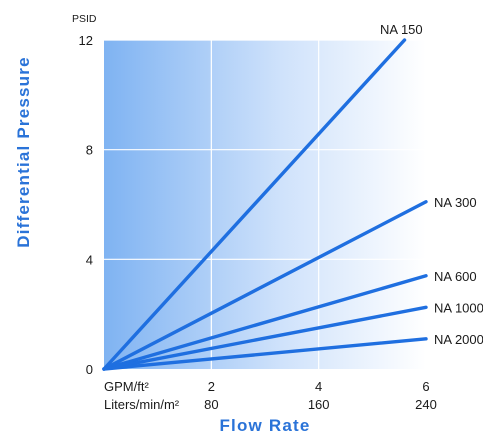  I want to click on x-unit-primary-label: GPM/ft², so click(126, 386).